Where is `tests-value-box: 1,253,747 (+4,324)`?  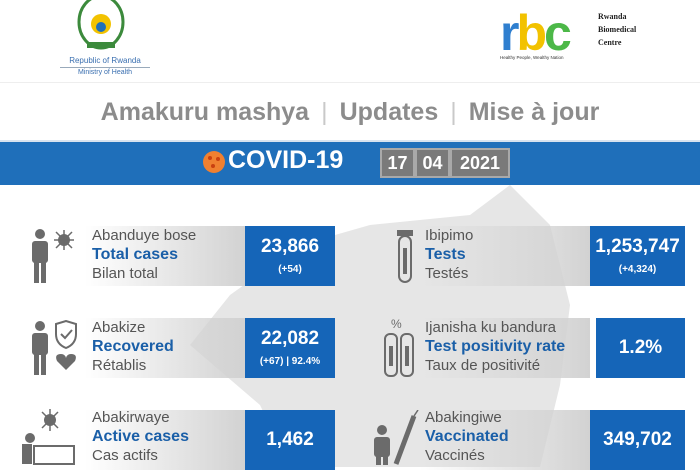 tests-value-box: 1,253,747 (+4,324) is located at coordinates (637, 256).